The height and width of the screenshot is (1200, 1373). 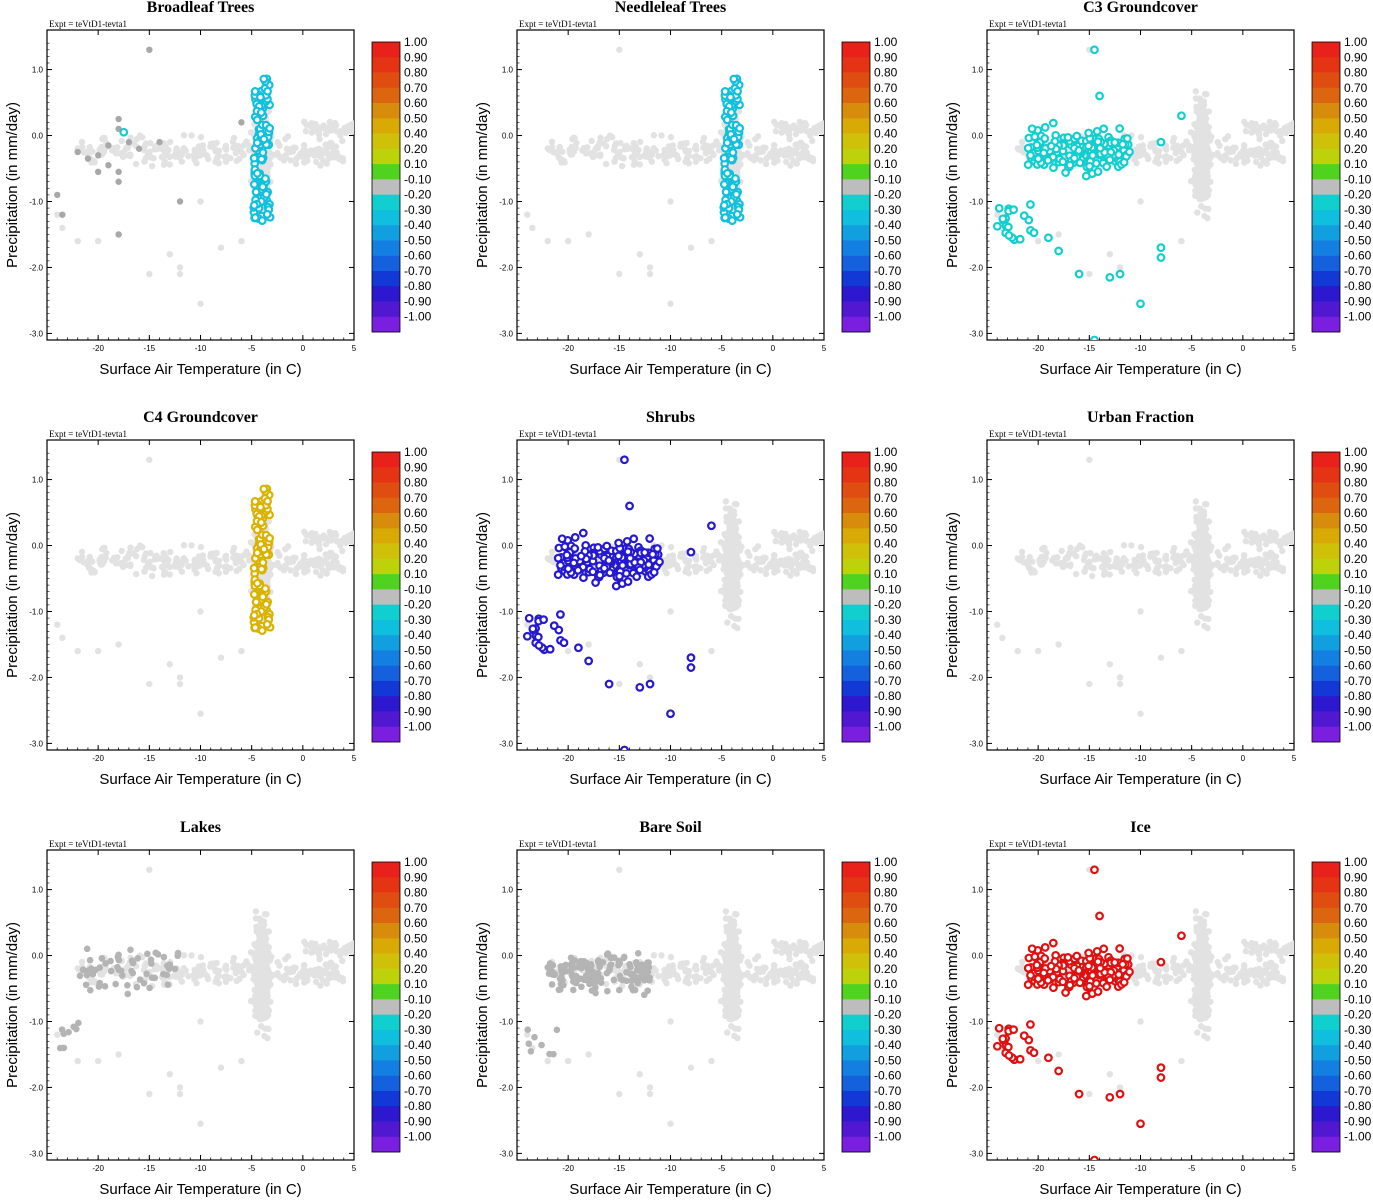 What do you see at coordinates (416, 57) in the screenshot?
I see `colorbar-label: 0.90` at bounding box center [416, 57].